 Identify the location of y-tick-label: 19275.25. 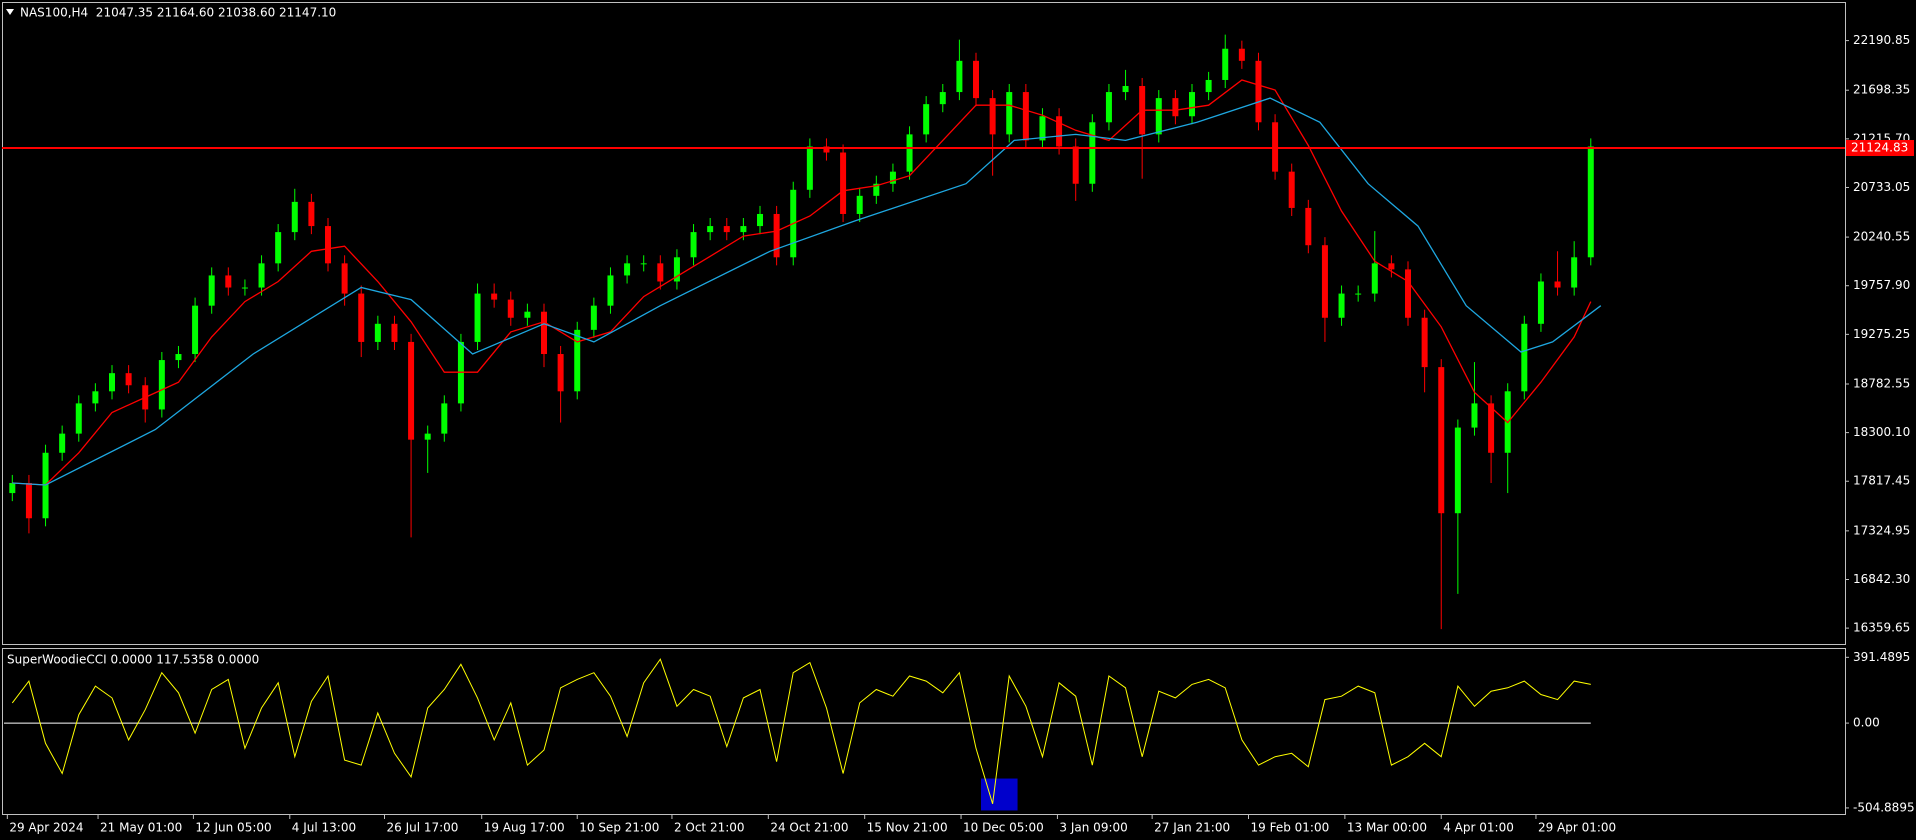
(1881, 334).